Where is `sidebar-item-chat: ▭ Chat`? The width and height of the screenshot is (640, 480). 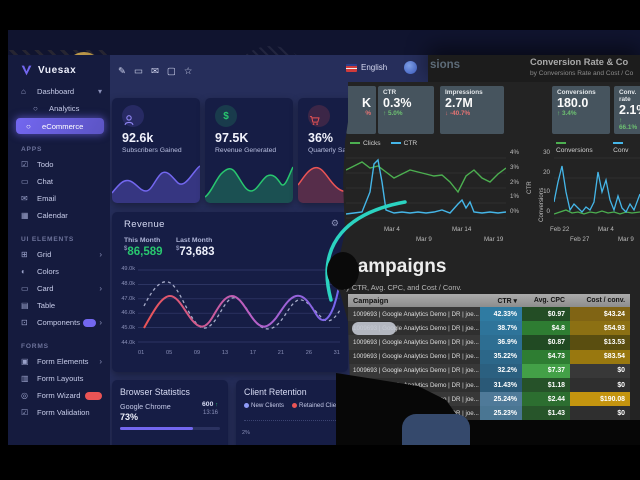 sidebar-item-chat: ▭ Chat is located at coordinates (59, 181).